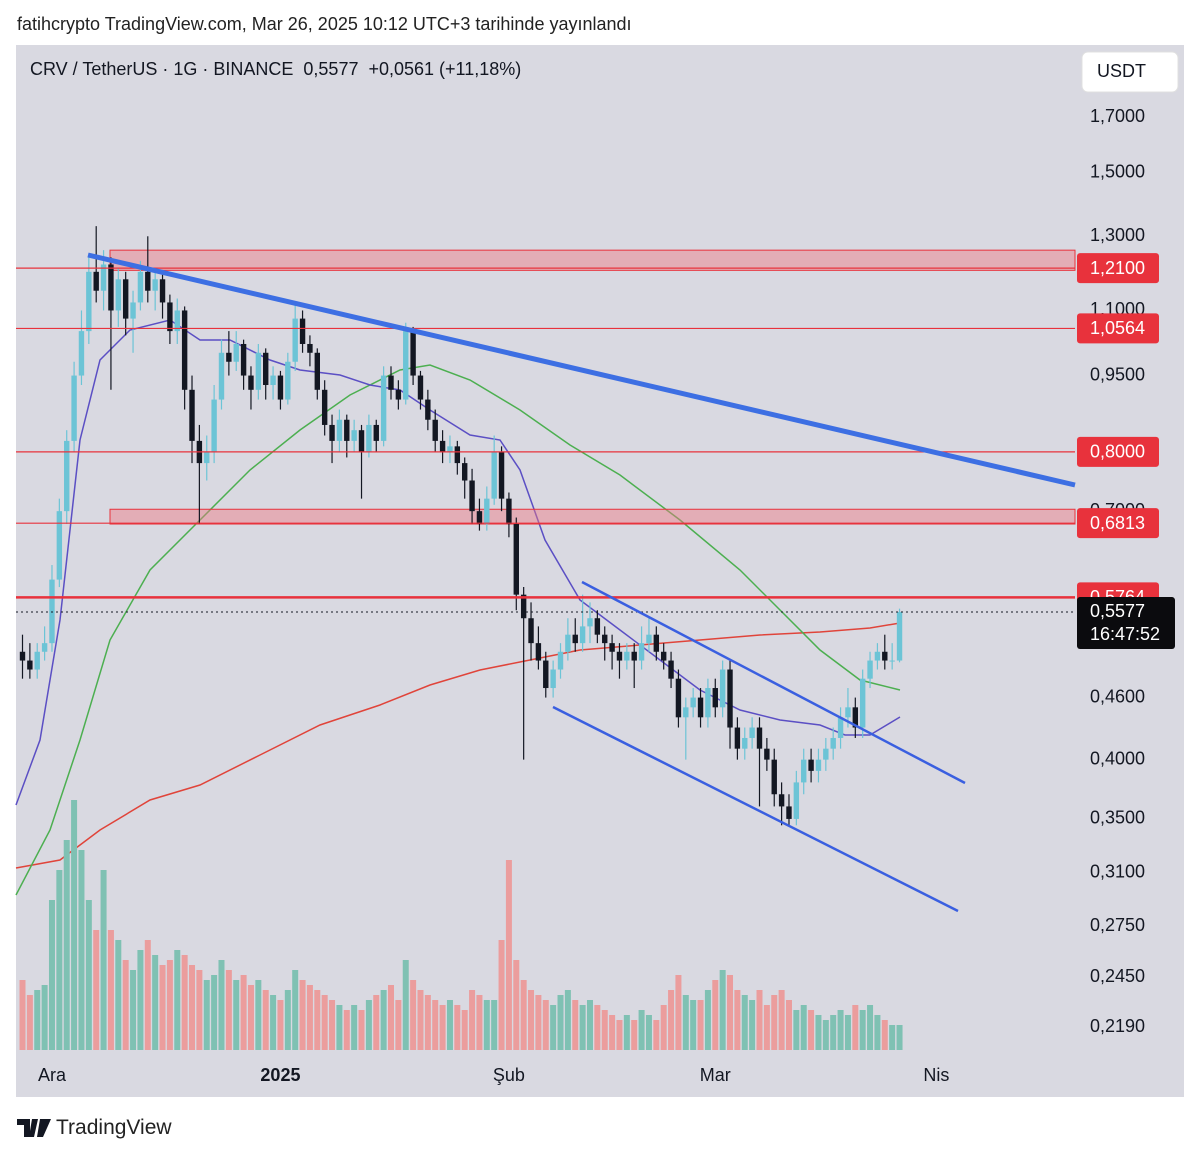 The width and height of the screenshot is (1200, 1156). What do you see at coordinates (1117, 328) in the screenshot?
I see `level-label: 1,0564` at bounding box center [1117, 328].